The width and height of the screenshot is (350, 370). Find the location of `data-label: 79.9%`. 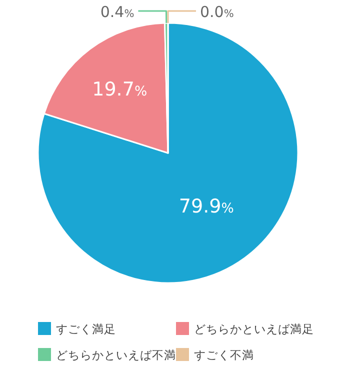

data-label: 79.9% is located at coordinates (206, 206).